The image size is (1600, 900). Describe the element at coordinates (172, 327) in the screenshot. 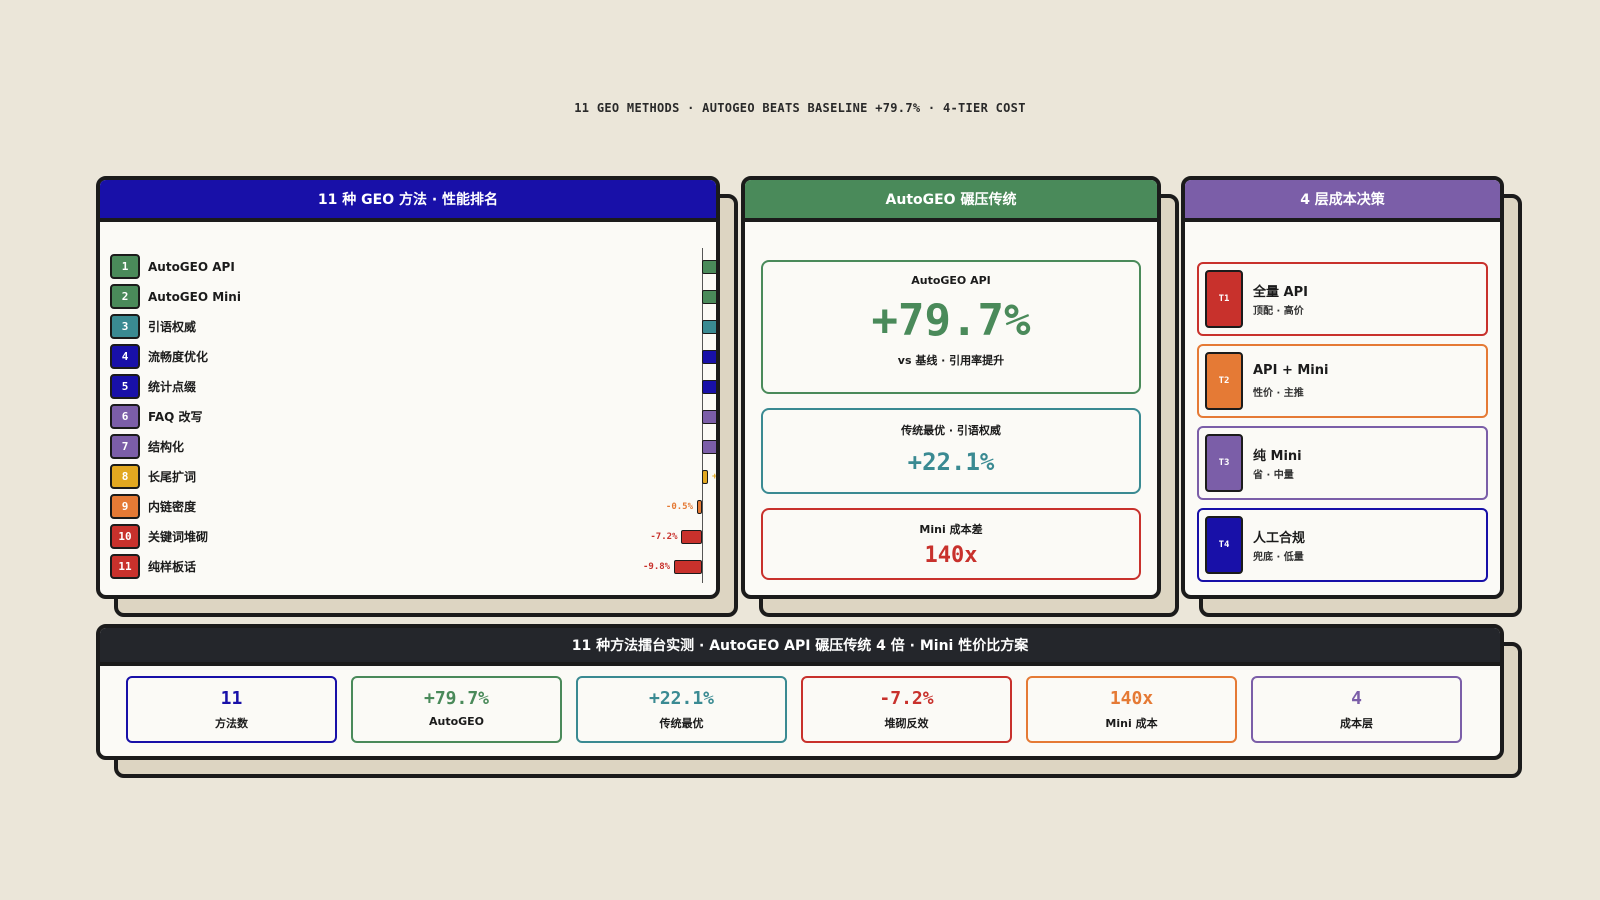

I see `rank-method-name: 引语权威` at that location.